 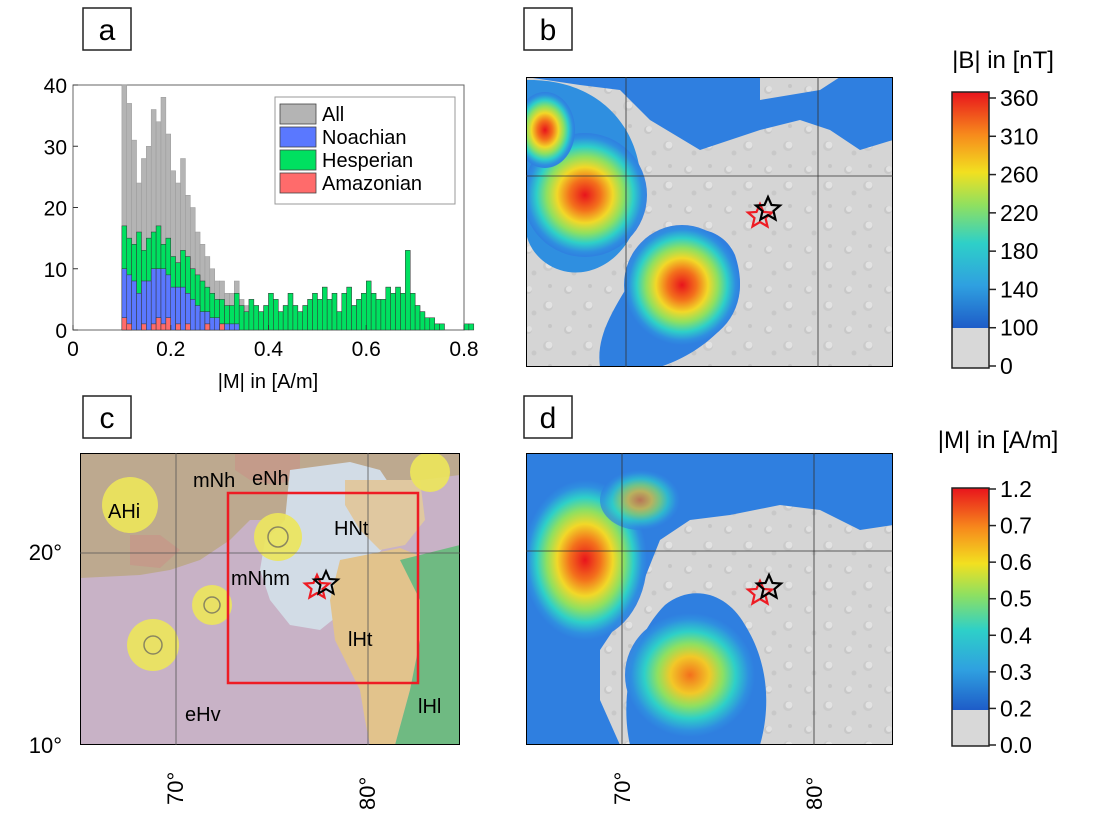 I want to click on panel-label-a: a, so click(x=107, y=29).